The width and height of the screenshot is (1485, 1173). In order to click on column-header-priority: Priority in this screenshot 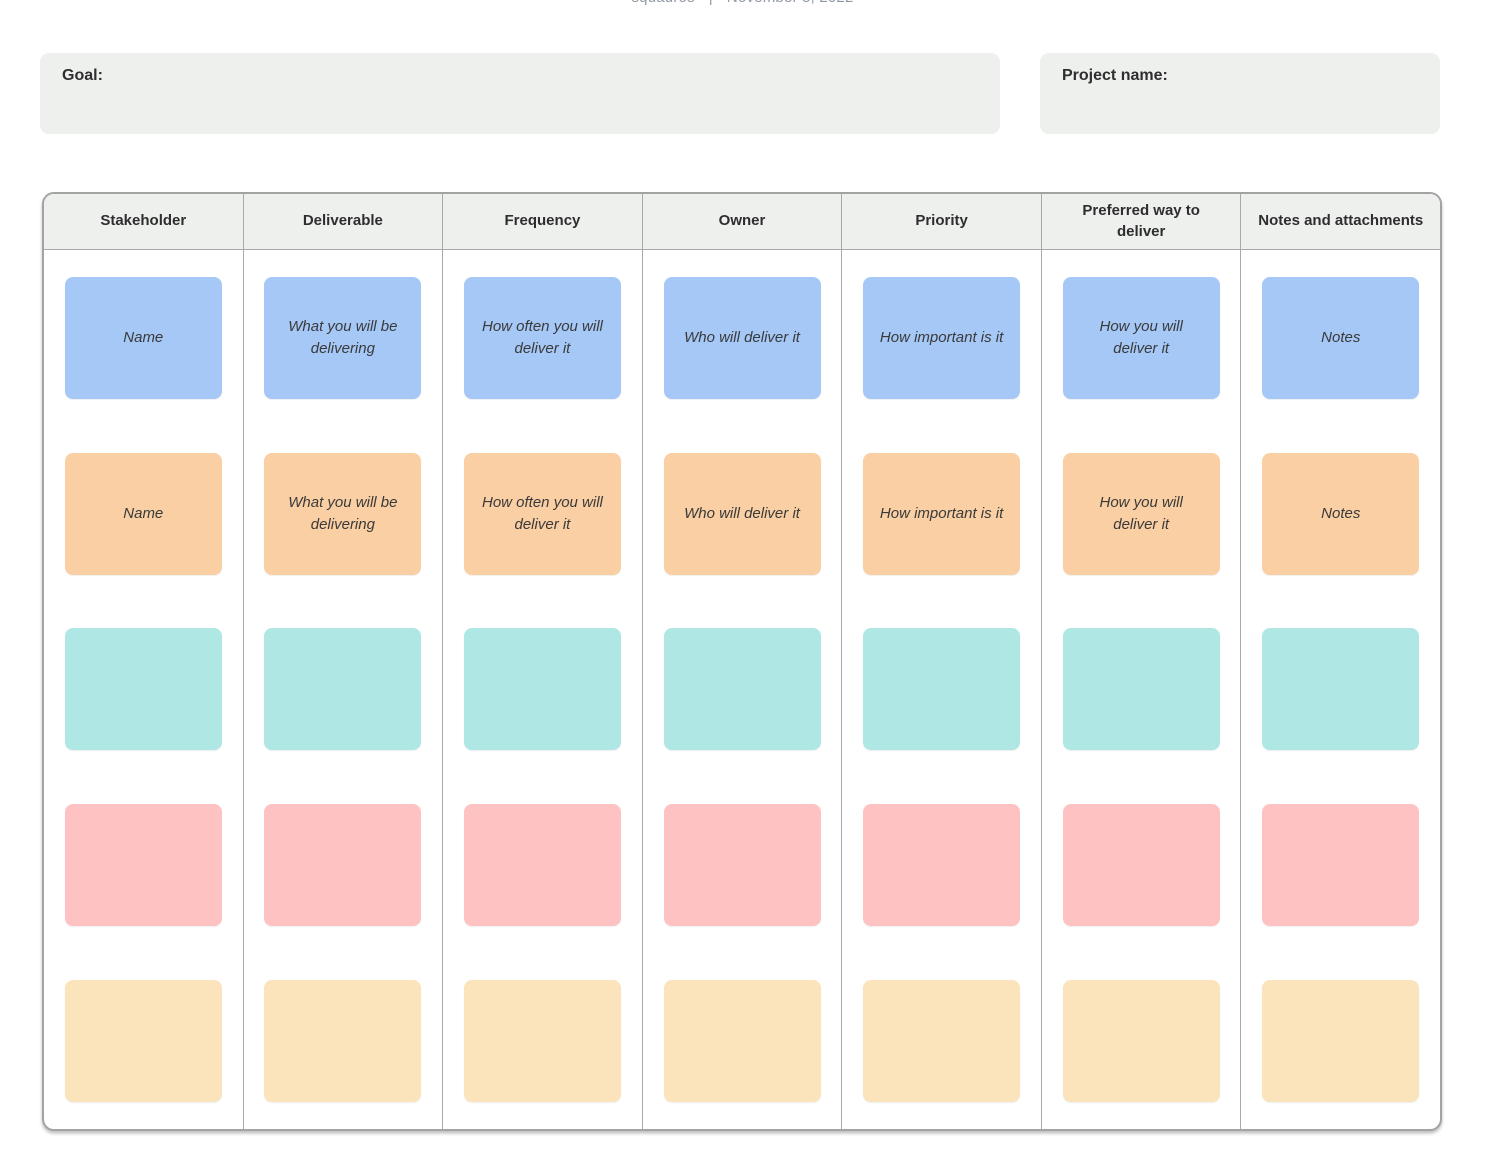, I will do `click(941, 222)`.